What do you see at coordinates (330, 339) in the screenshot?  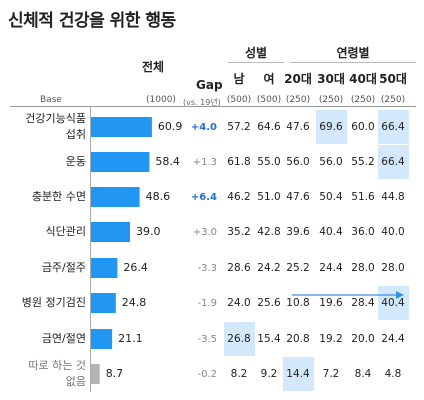 I see `table-cell-value: 19.2` at bounding box center [330, 339].